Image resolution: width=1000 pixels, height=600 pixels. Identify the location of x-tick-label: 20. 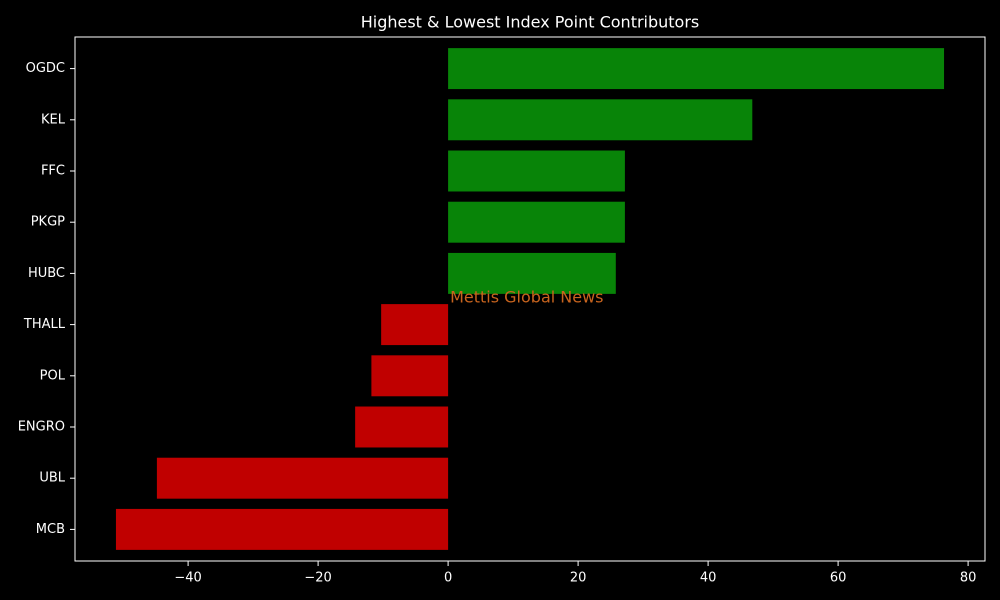
(578, 578).